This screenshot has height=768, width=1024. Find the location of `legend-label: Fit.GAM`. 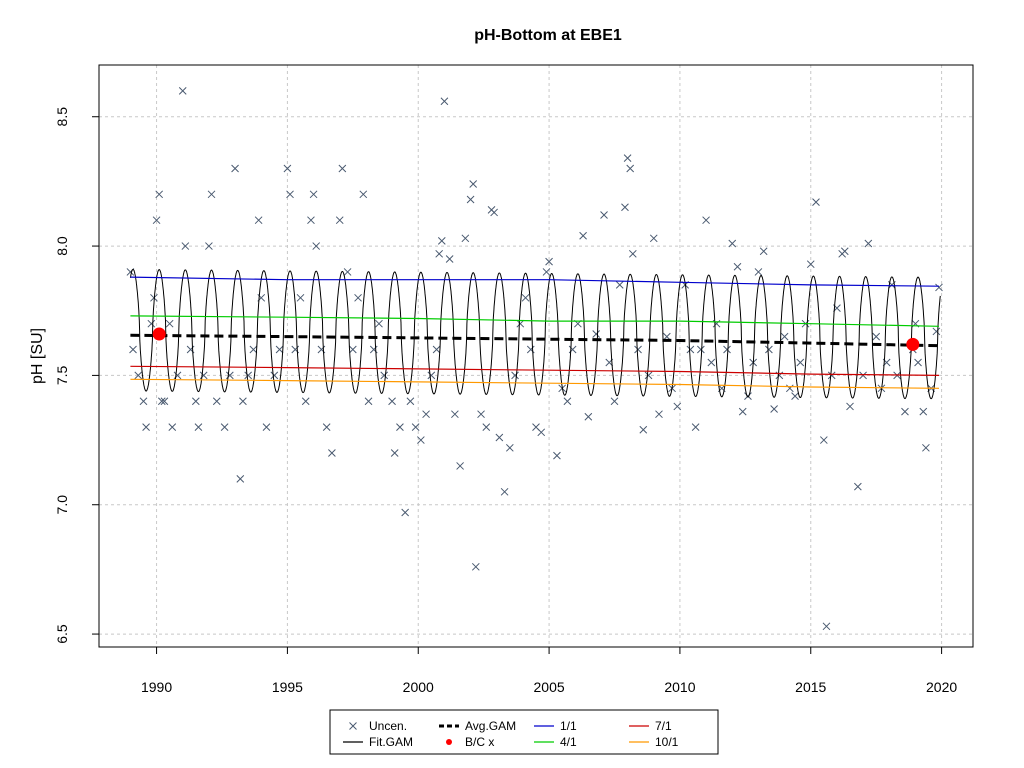

legend-label: Fit.GAM is located at coordinates (391, 742).